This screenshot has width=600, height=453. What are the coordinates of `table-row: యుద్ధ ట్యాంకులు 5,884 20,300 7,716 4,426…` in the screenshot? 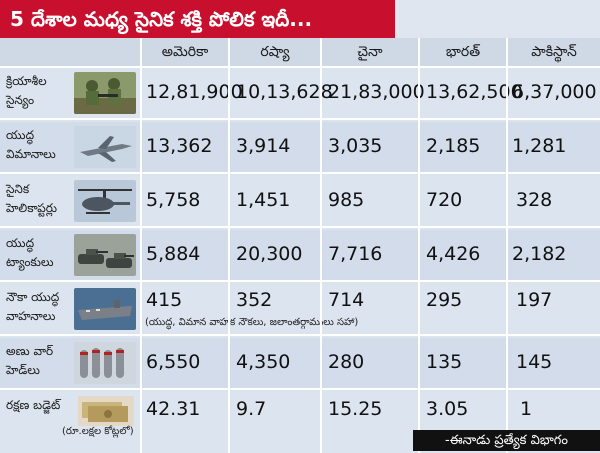 It's located at (300, 256).